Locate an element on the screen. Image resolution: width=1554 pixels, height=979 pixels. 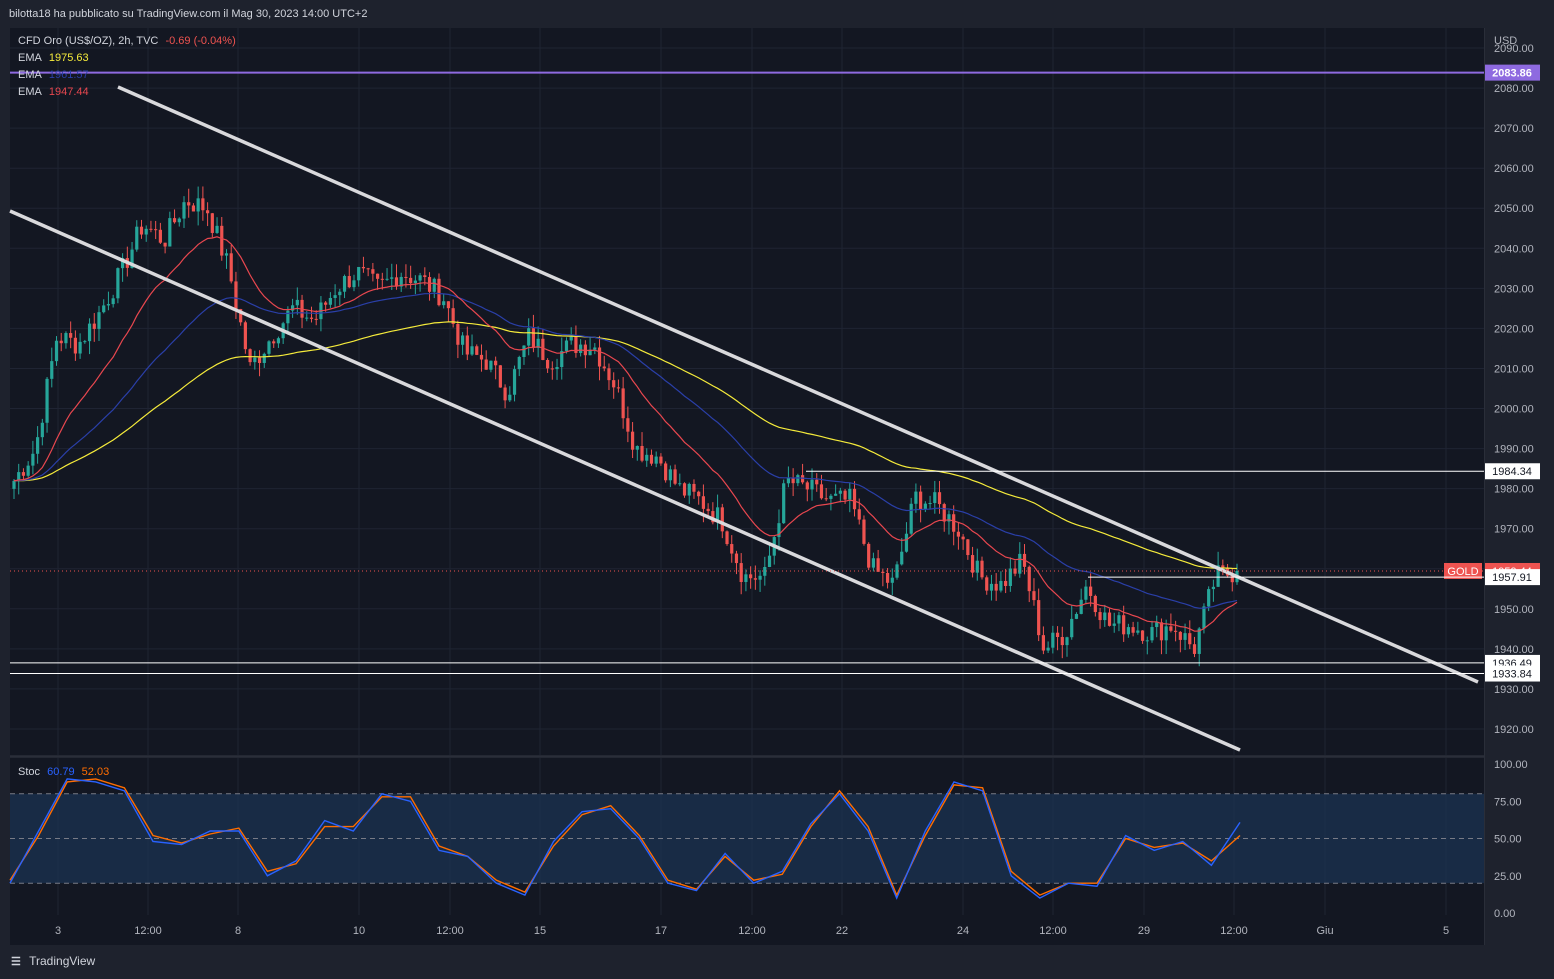
ema-legend-3: EMA 1947.44 is located at coordinates (55, 92).